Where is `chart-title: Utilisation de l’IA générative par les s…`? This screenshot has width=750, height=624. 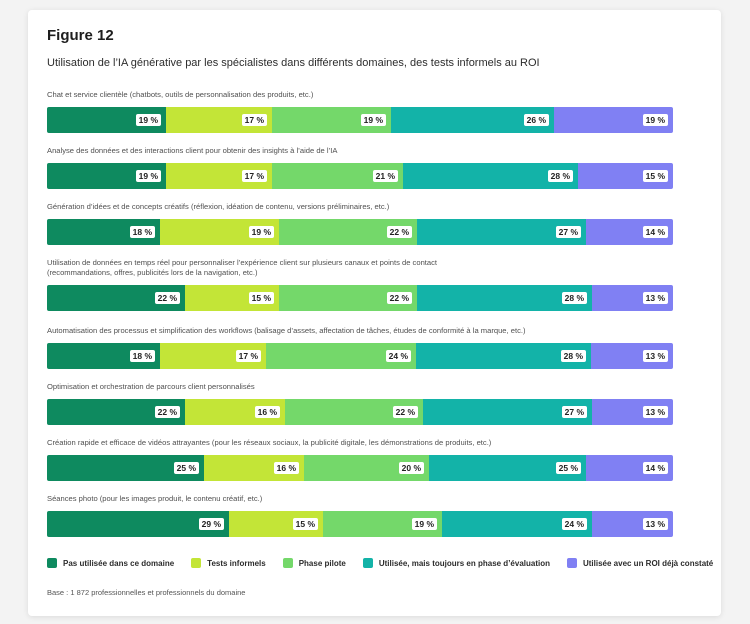 chart-title: Utilisation de l’IA générative par les s… is located at coordinates (293, 63).